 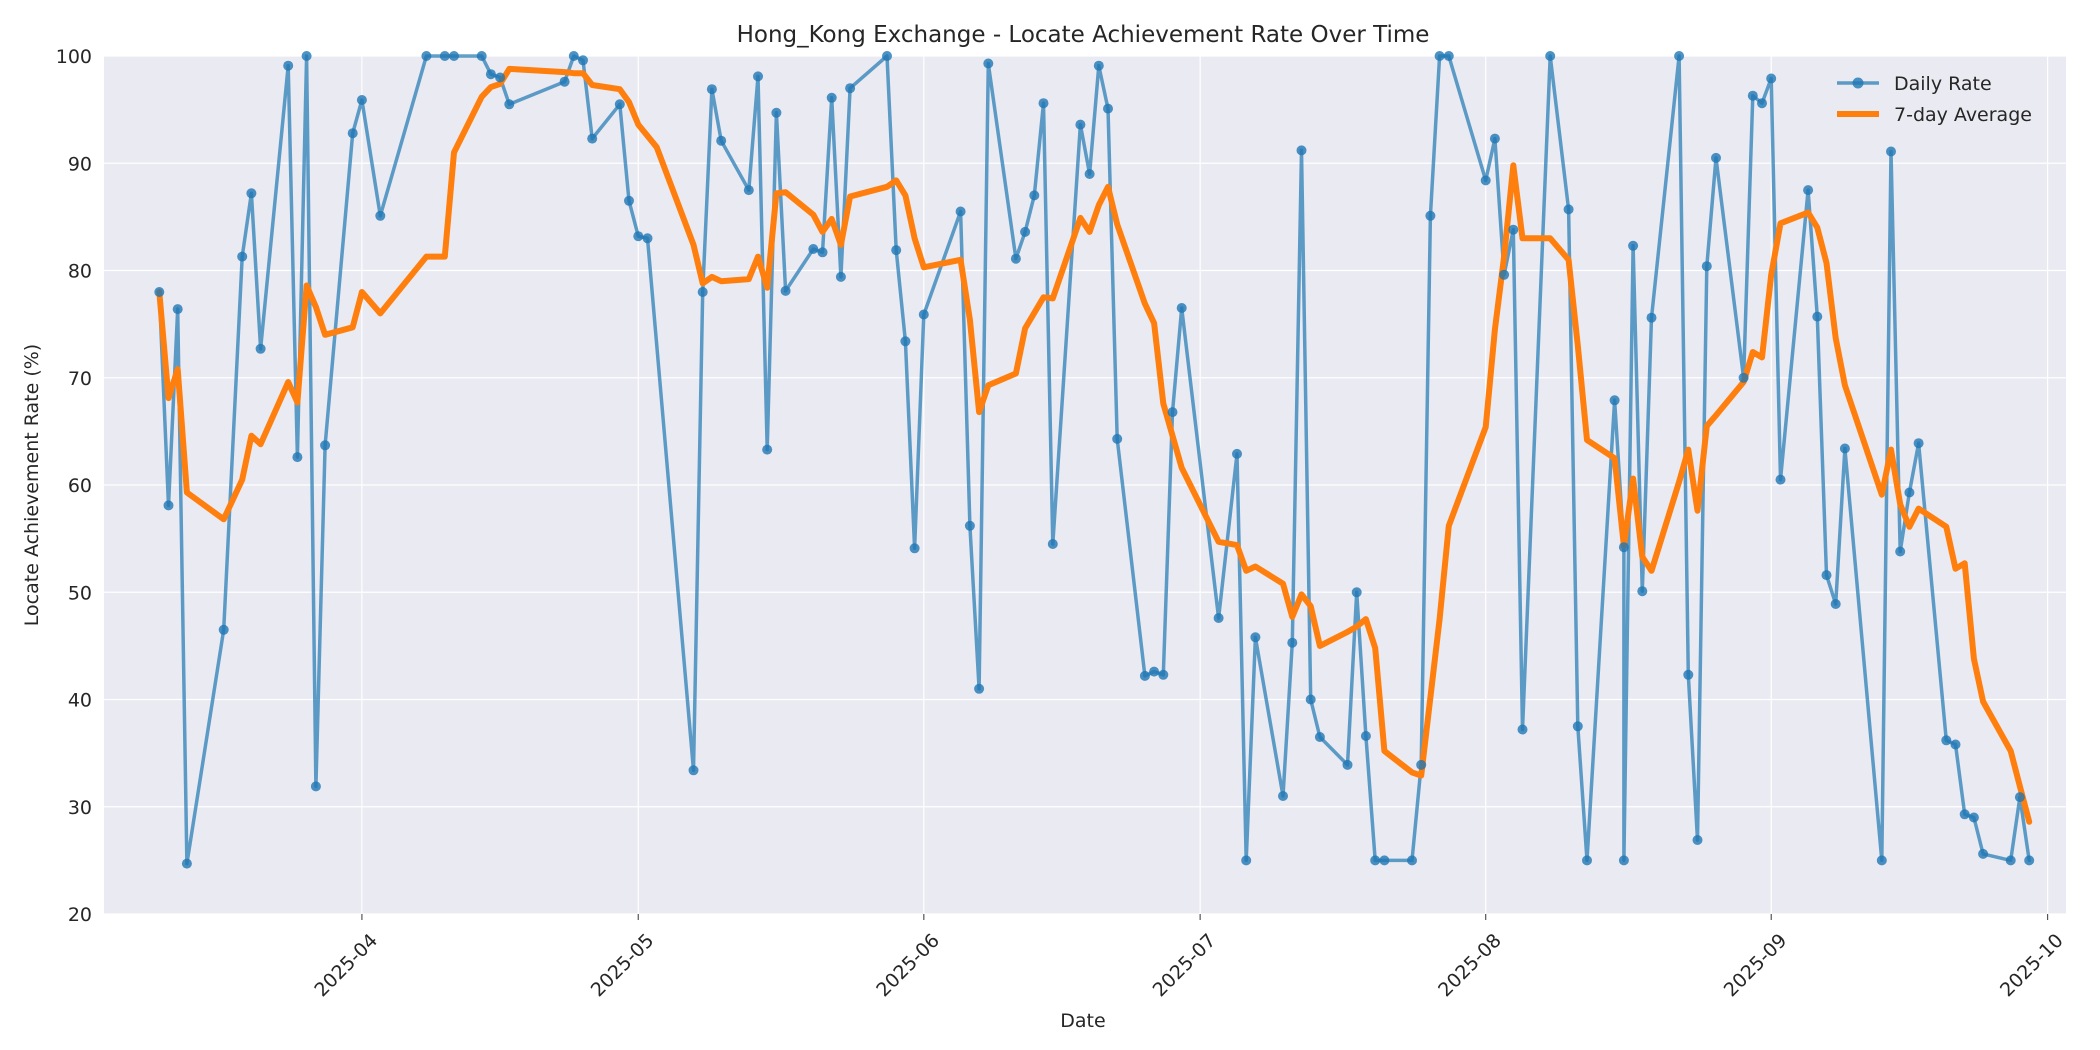 What do you see at coordinates (80, 164) in the screenshot?
I see `y-tick-label: 90` at bounding box center [80, 164].